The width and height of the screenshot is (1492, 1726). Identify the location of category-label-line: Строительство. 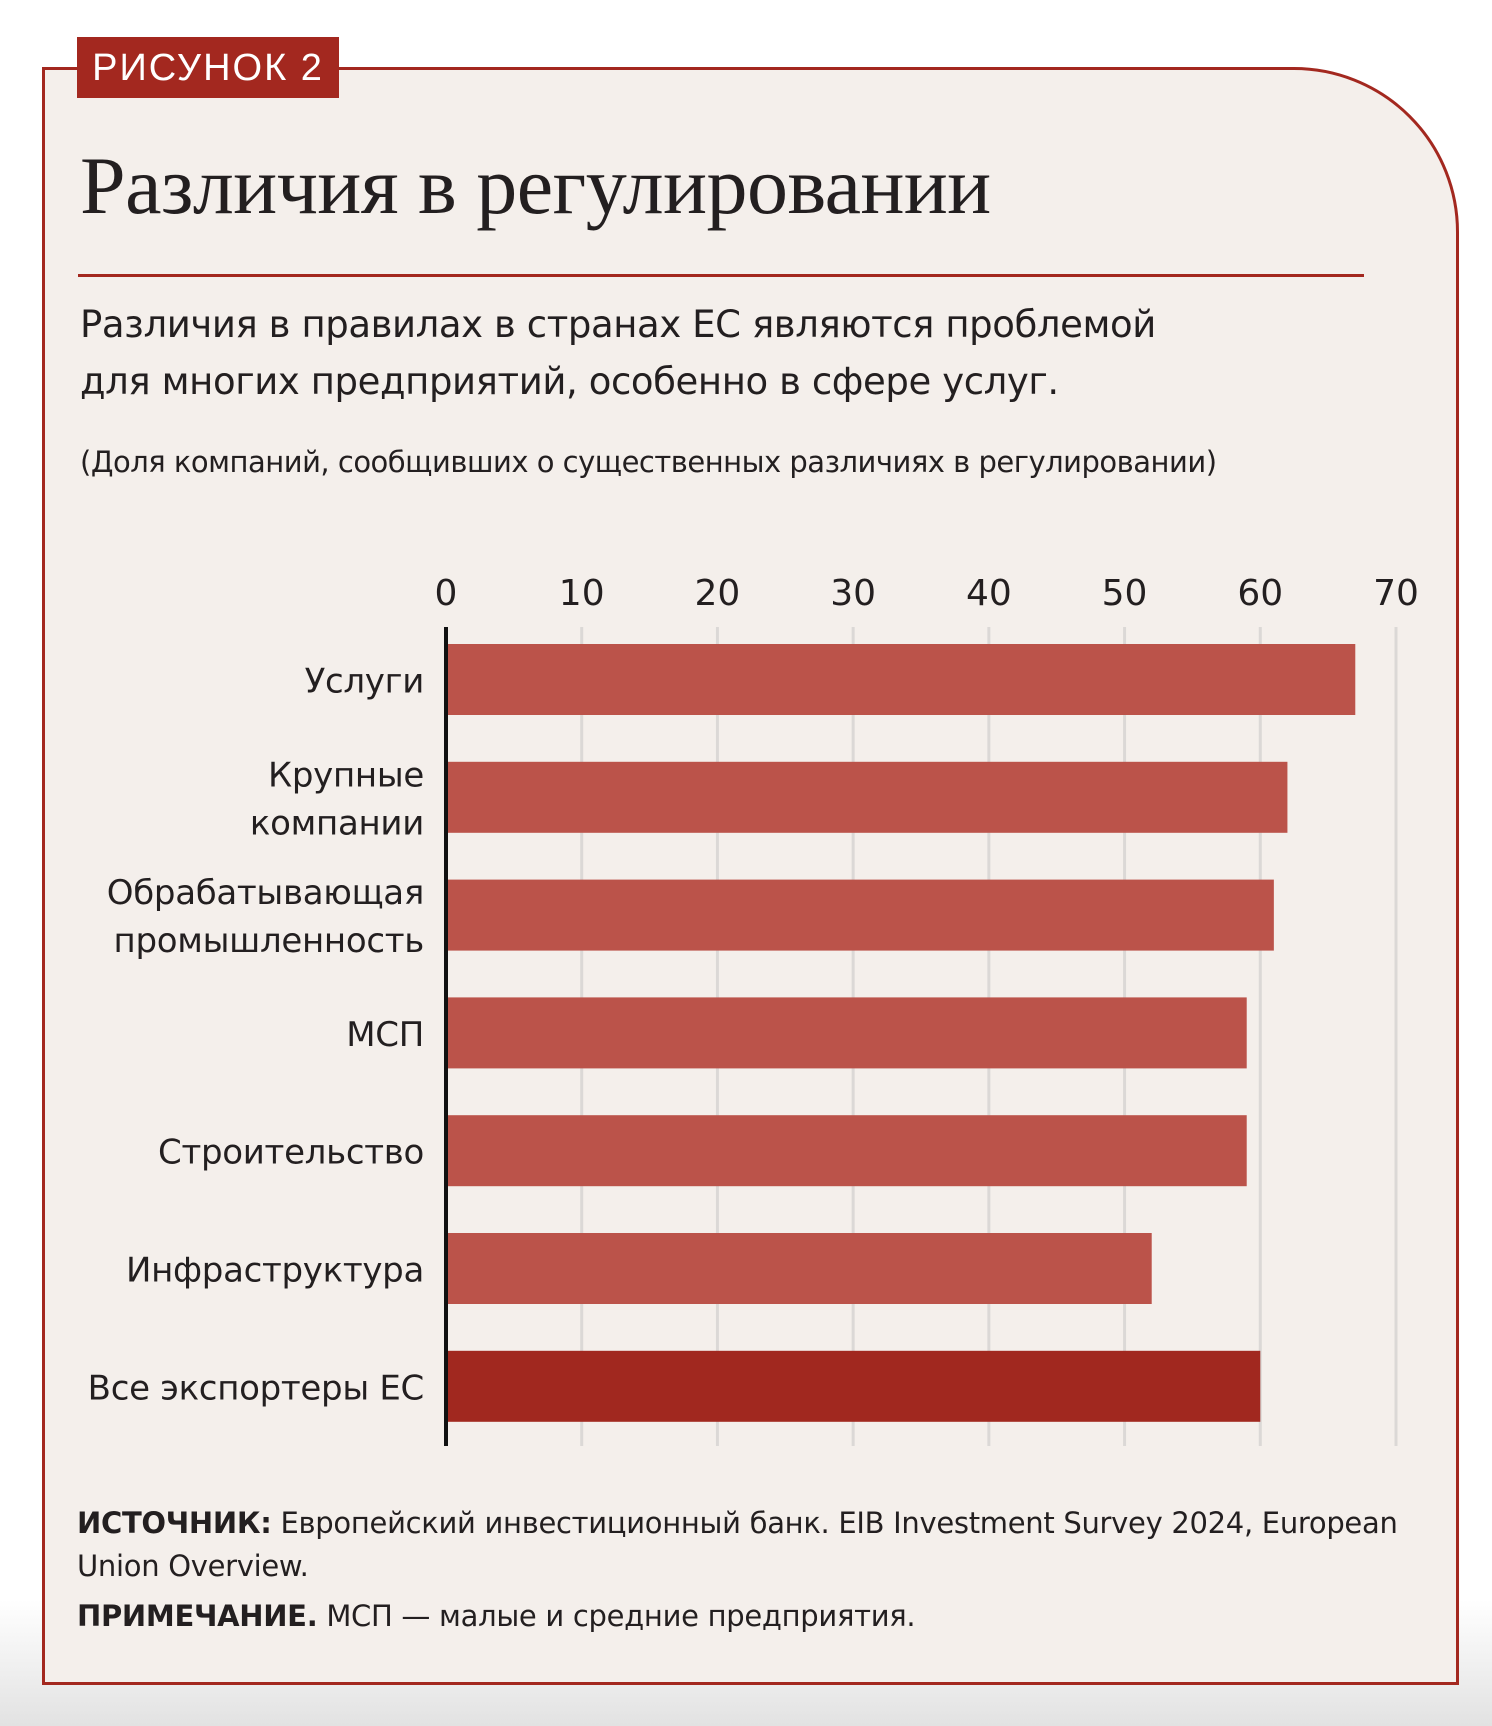
(291, 1153).